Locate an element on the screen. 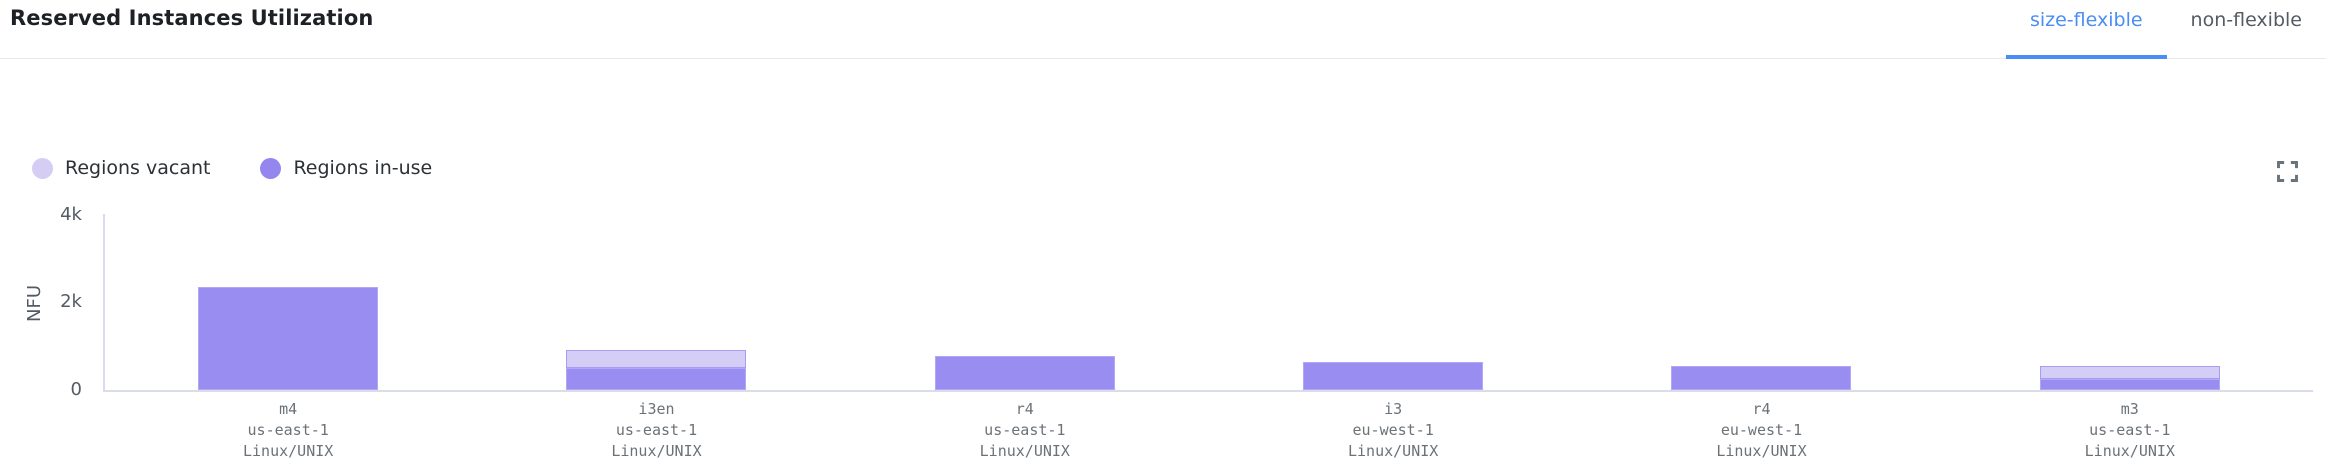 The image size is (2326, 474). legend-item-regions-in-use: Regions in-use is located at coordinates (346, 168).